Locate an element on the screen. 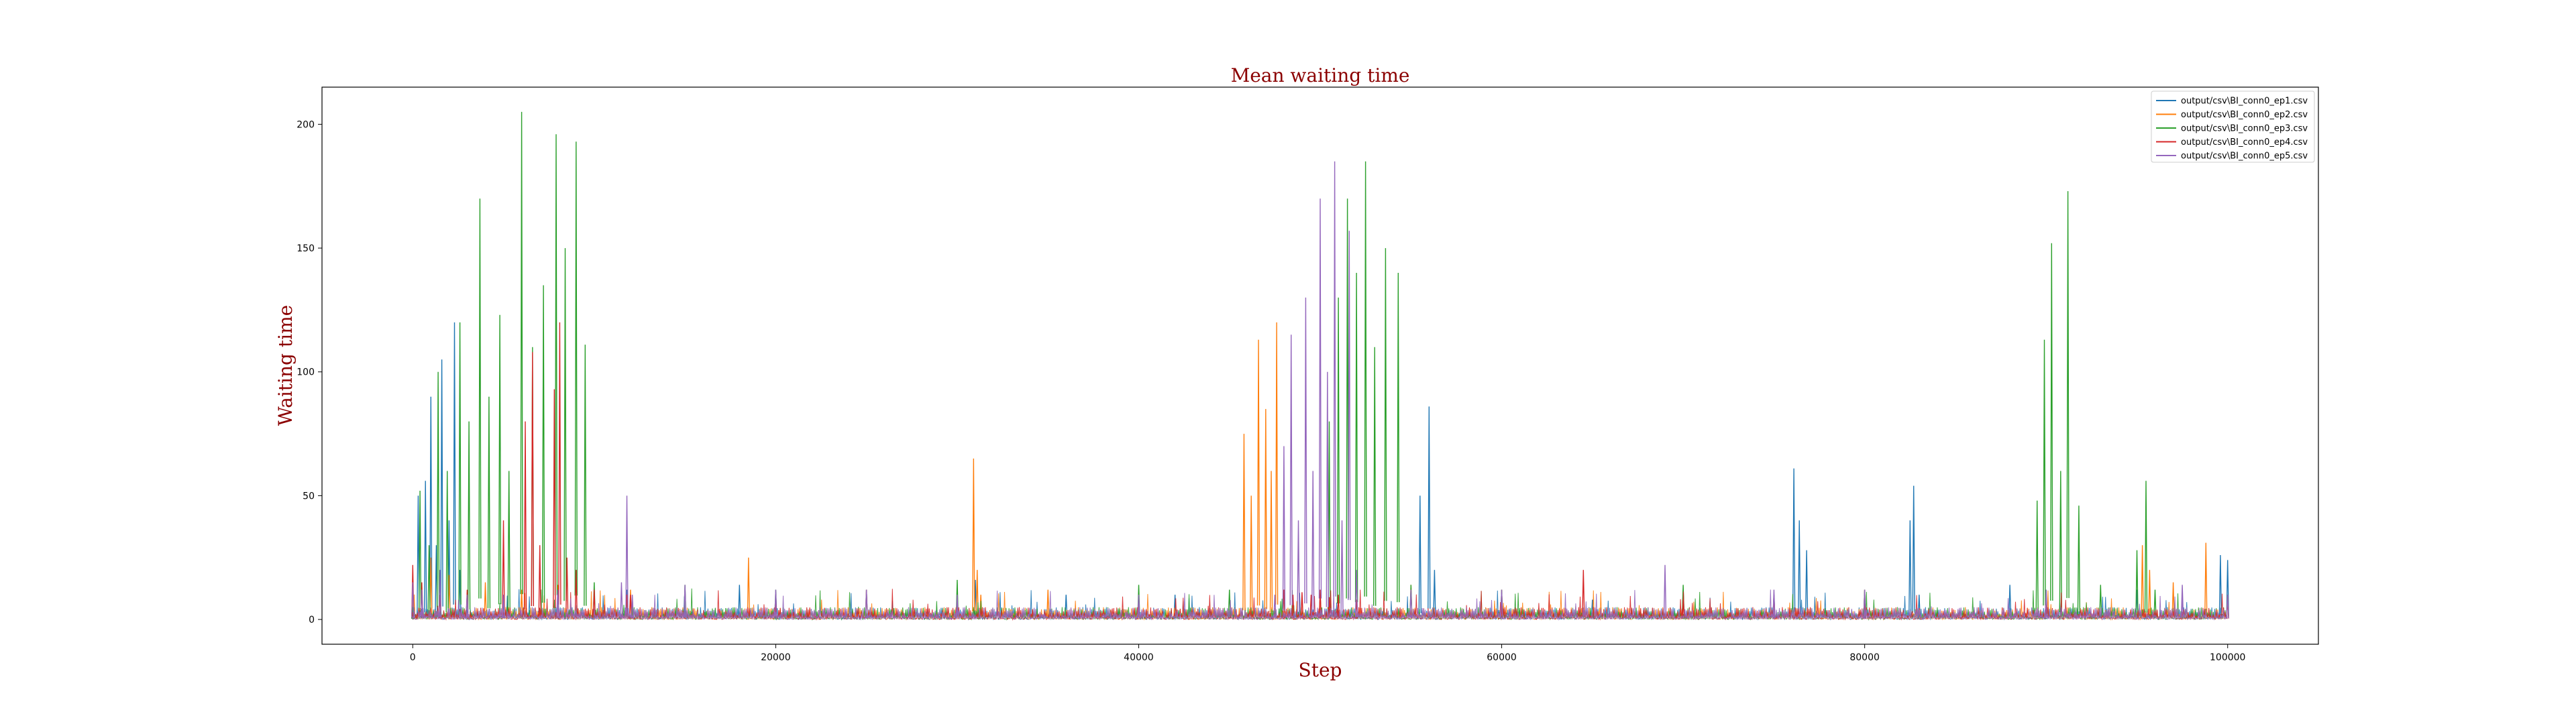 The height and width of the screenshot is (724, 2576). legend-label: output/csv\BI_conn0_ep1.csv is located at coordinates (2244, 102).